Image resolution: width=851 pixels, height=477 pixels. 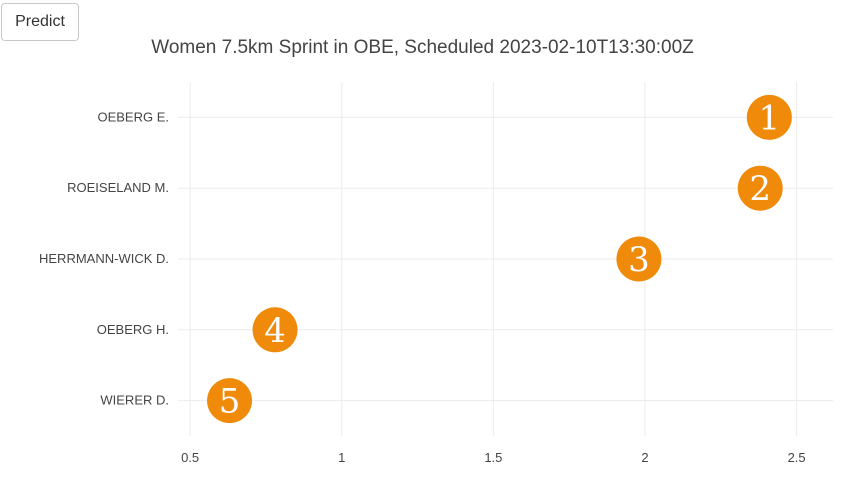 What do you see at coordinates (797, 457) in the screenshot?
I see `x-tick-label: 2.5` at bounding box center [797, 457].